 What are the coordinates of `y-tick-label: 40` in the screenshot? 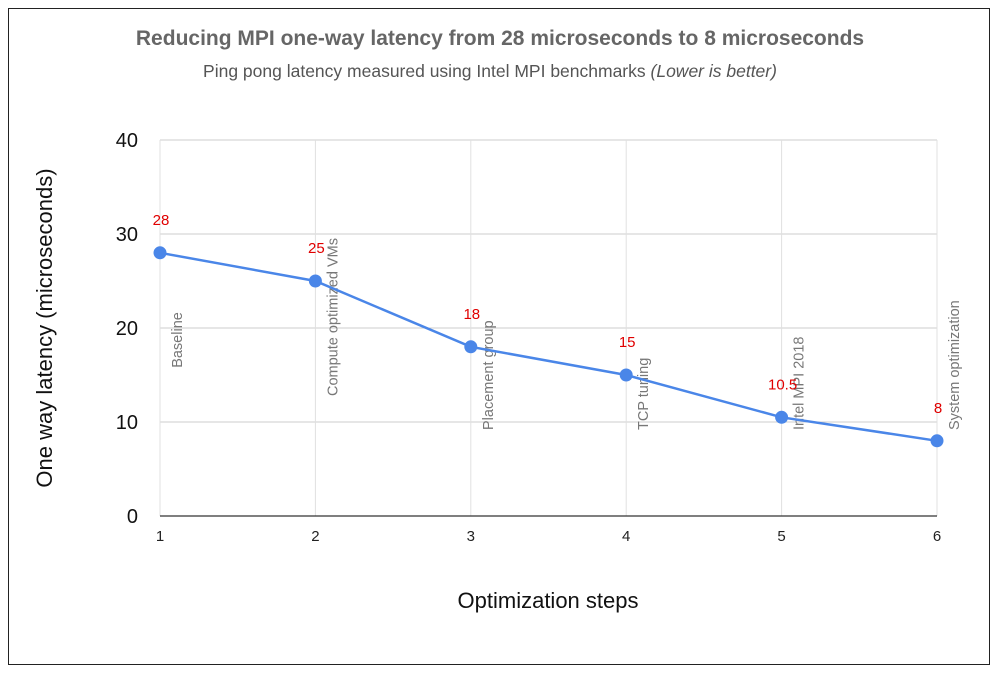 It's located at (127, 141).